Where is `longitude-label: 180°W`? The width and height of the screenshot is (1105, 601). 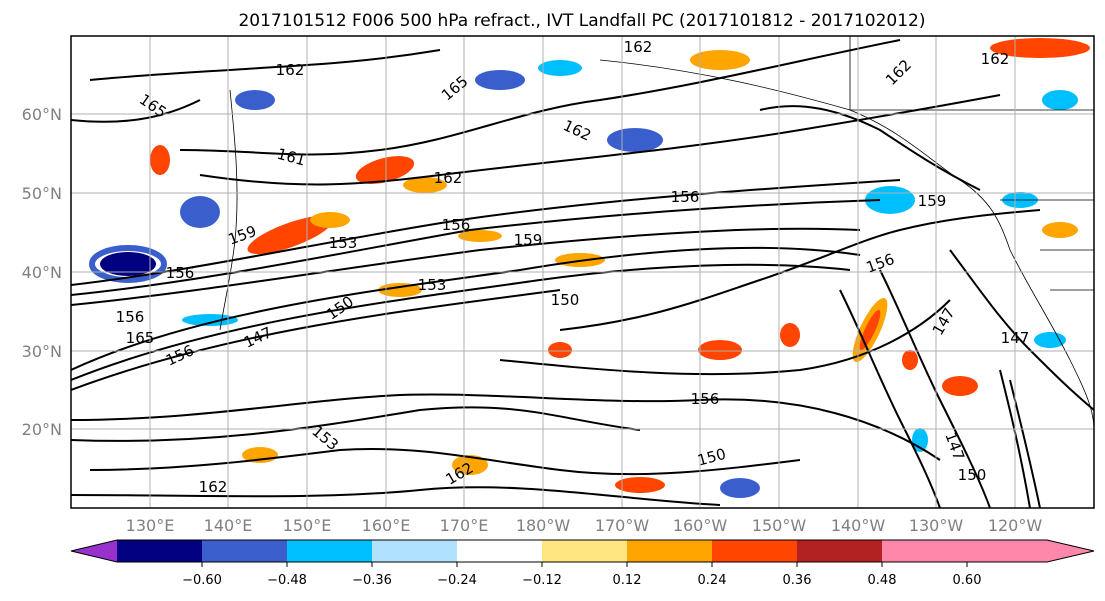 longitude-label: 180°W is located at coordinates (543, 525).